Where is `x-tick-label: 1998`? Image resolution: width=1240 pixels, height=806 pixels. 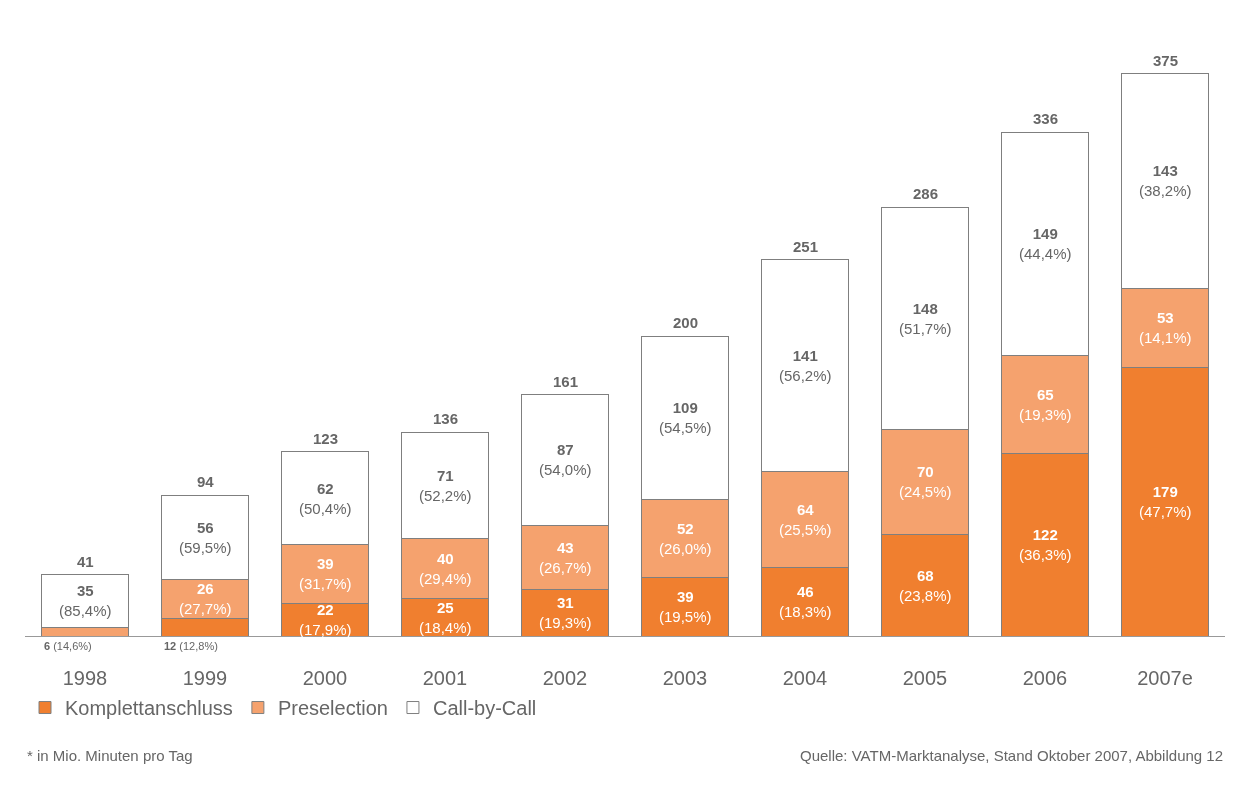 x-tick-label: 1998 is located at coordinates (85, 678).